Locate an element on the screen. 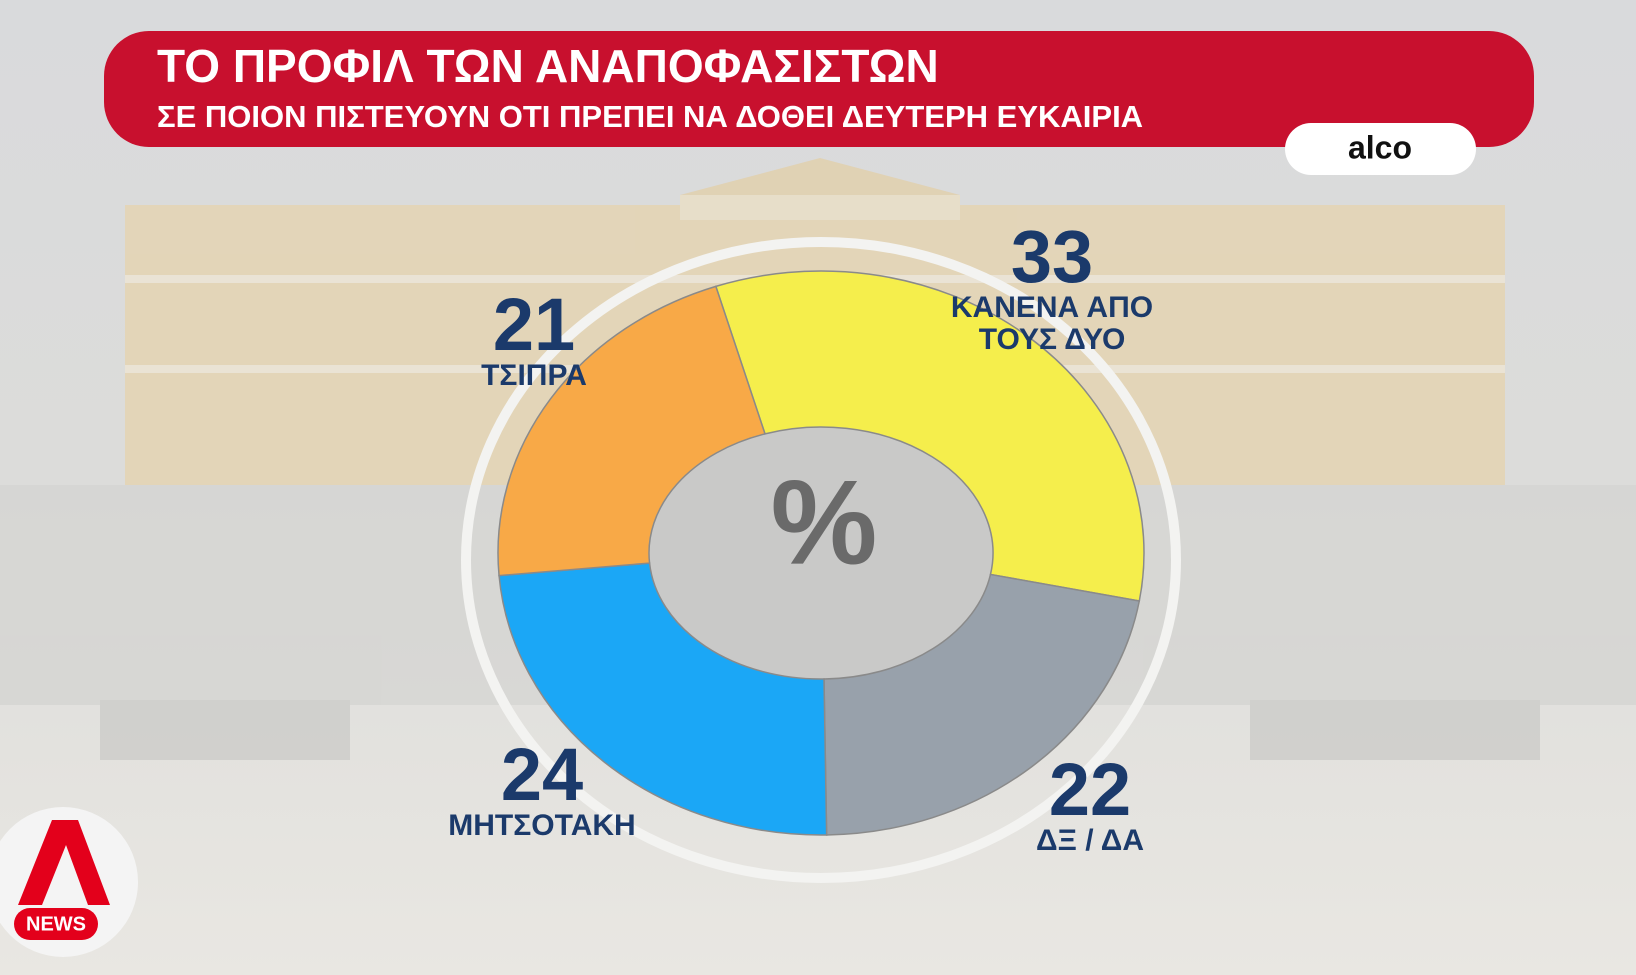 The height and width of the screenshot is (975, 1636). category-label: ΜΗΤΣΟΤΑΚΗ is located at coordinates (542, 825).